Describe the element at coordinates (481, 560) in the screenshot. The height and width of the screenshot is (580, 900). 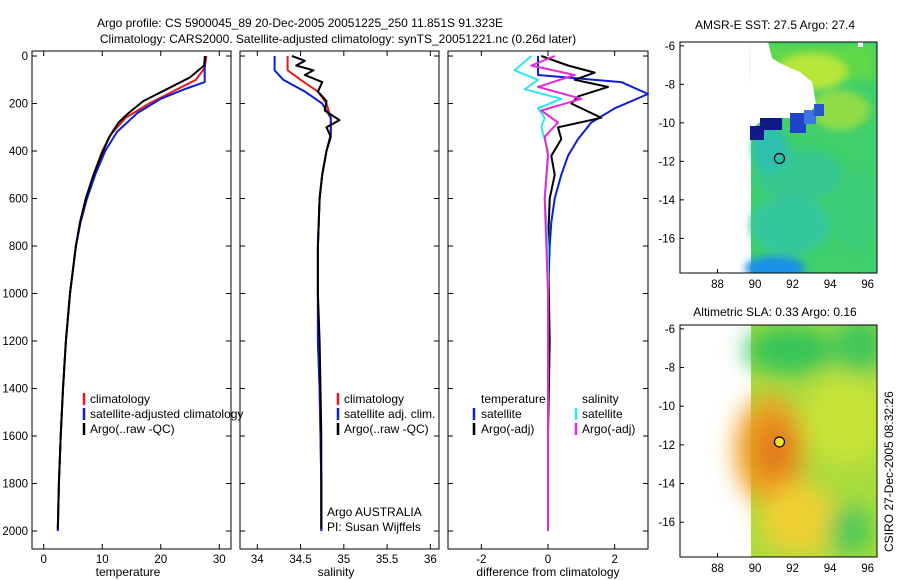
I see `x-tick-label: -2` at that location.